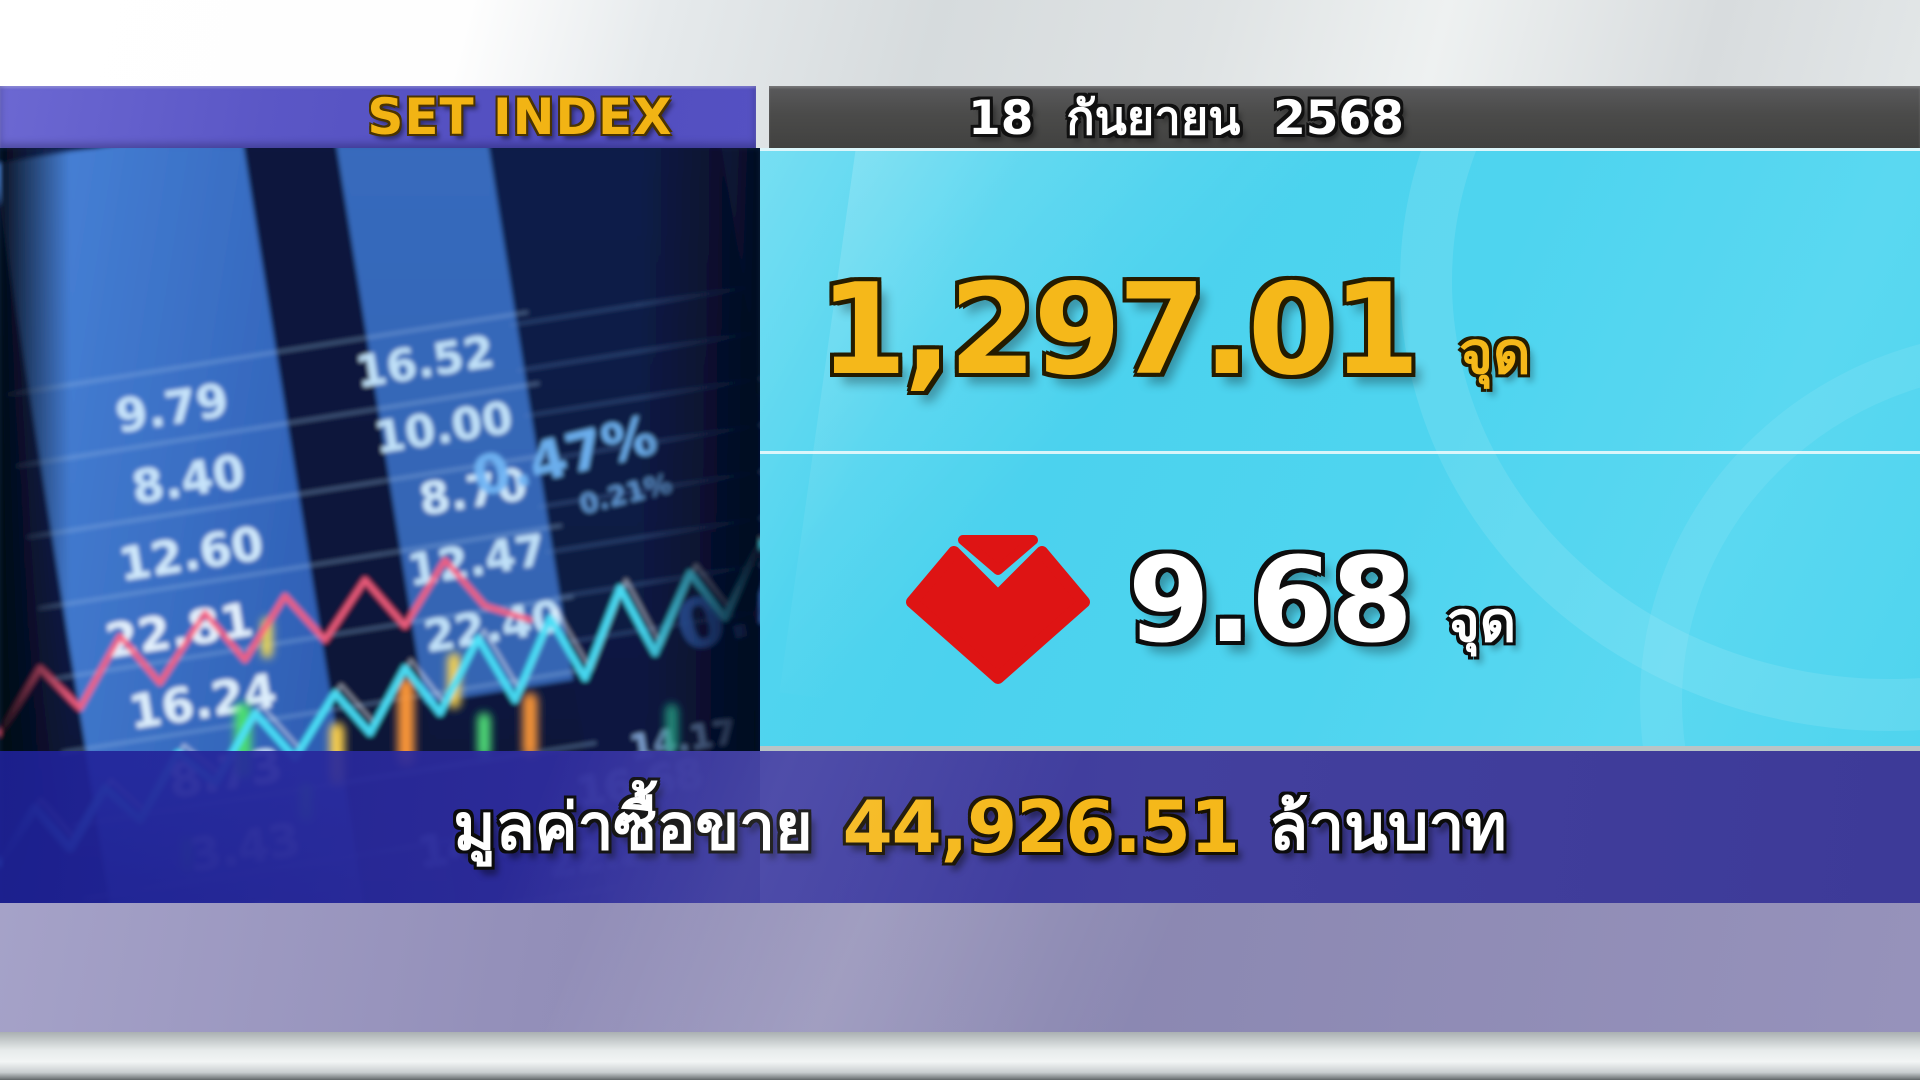  I want to click on lavender-band, so click(960, 967).